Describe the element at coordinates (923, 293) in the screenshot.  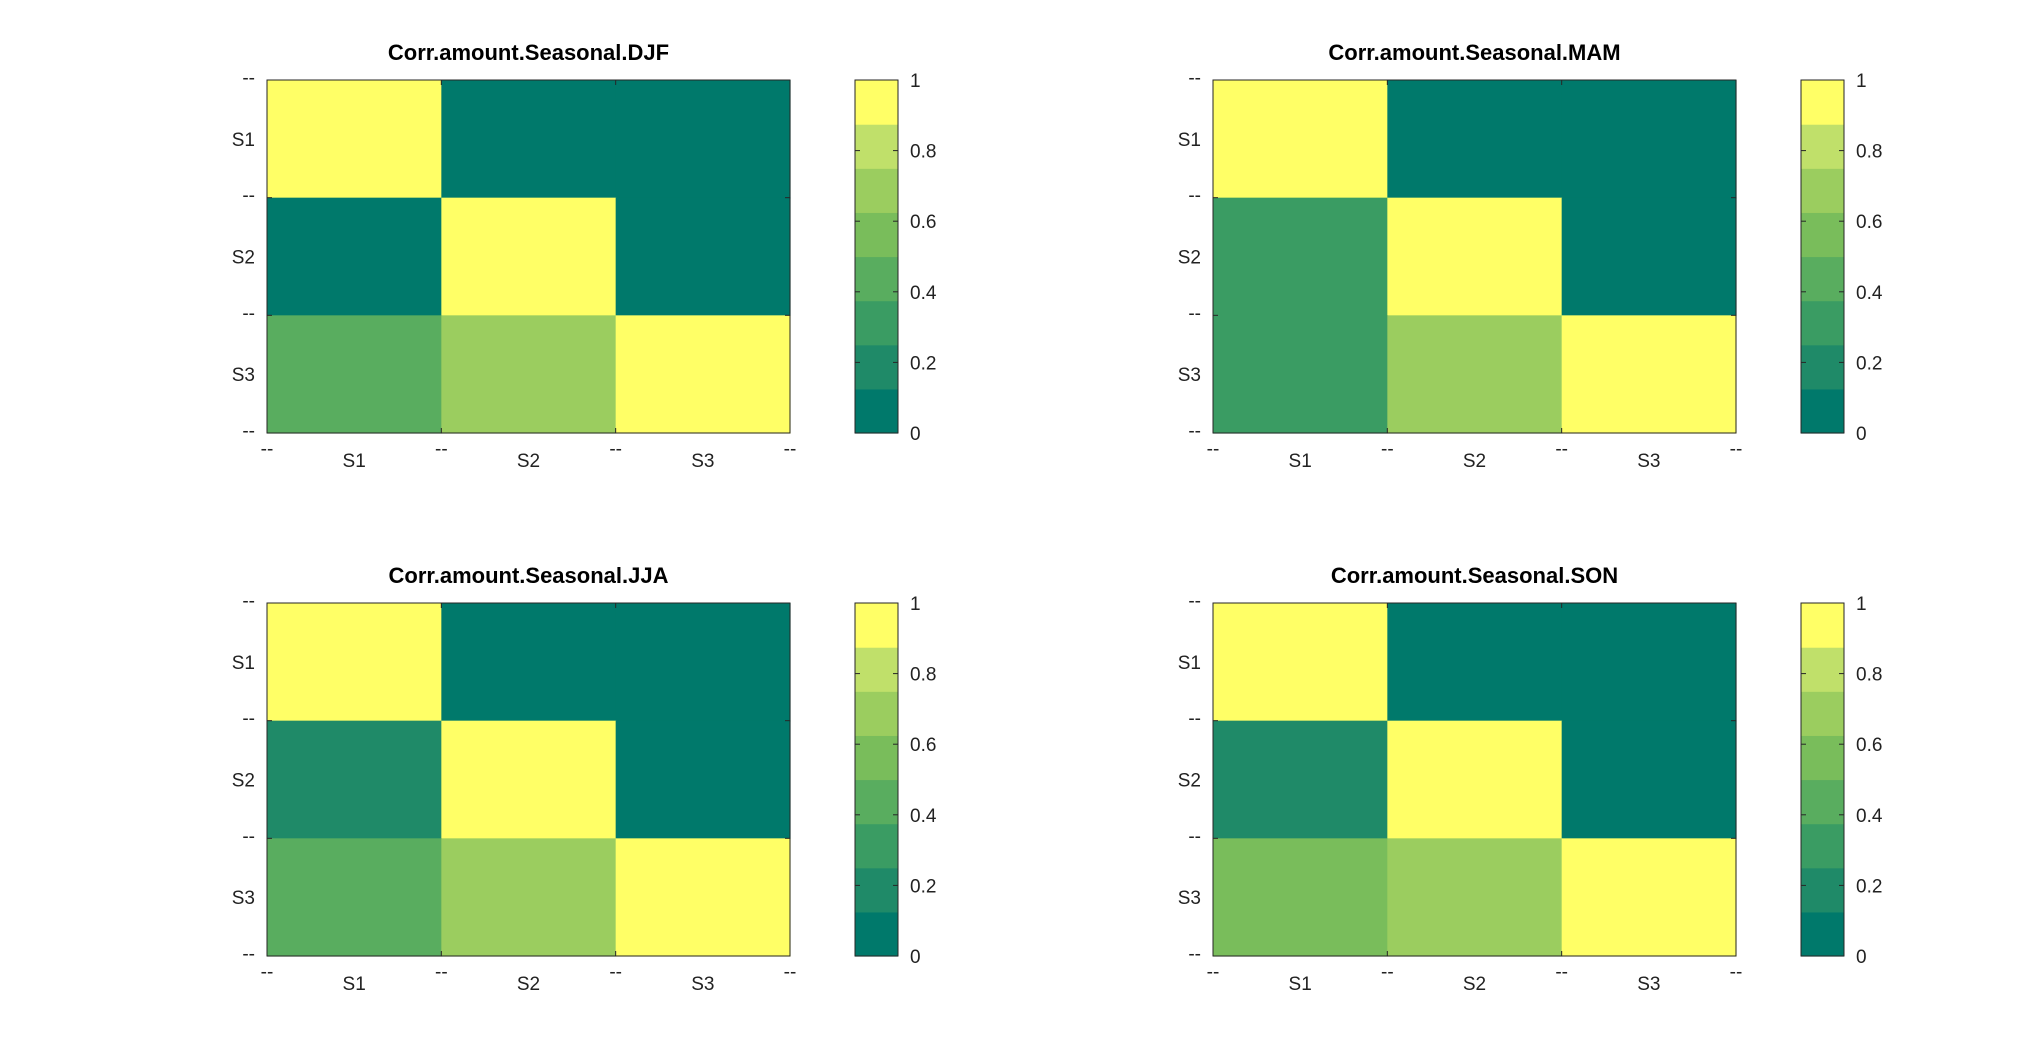
I see `colorbar-tick-label: 0.4` at that location.